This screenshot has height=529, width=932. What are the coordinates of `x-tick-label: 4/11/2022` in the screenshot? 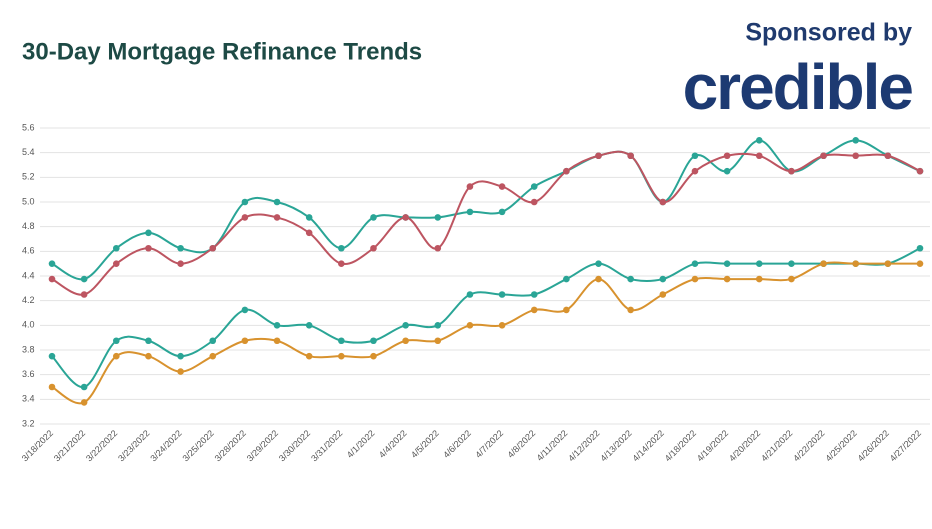 It's located at (552, 445).